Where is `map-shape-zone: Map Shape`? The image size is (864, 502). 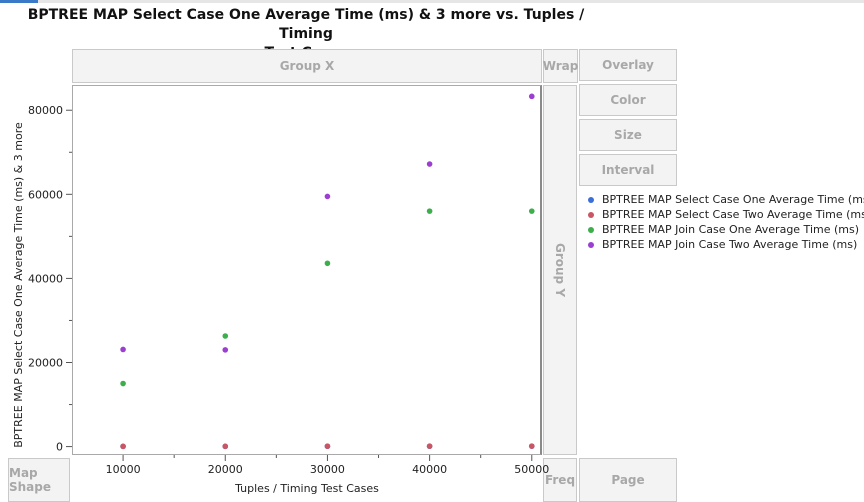 map-shape-zone: Map Shape is located at coordinates (39, 480).